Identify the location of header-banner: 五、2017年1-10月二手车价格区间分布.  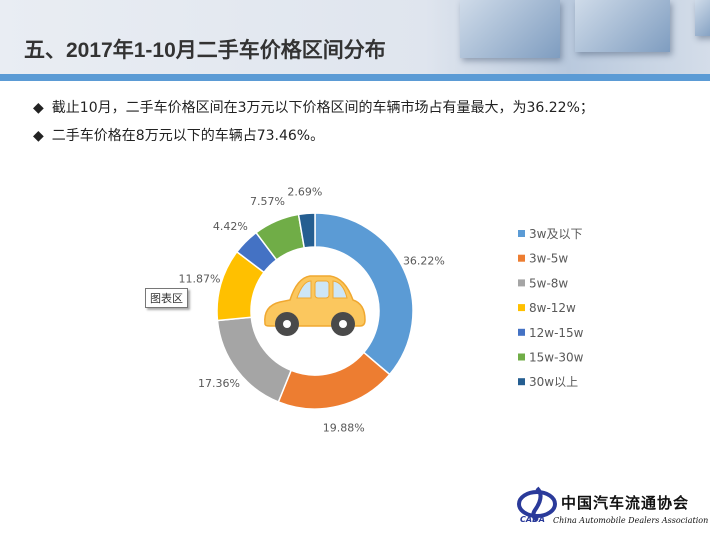
(355, 37).